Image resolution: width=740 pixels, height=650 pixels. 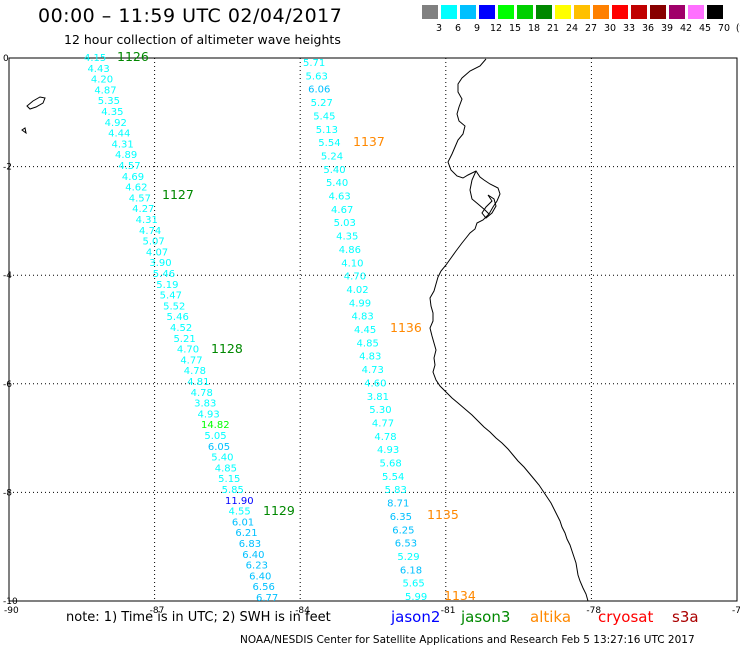 I want to click on color-scale-label: 39, so click(x=667, y=28).